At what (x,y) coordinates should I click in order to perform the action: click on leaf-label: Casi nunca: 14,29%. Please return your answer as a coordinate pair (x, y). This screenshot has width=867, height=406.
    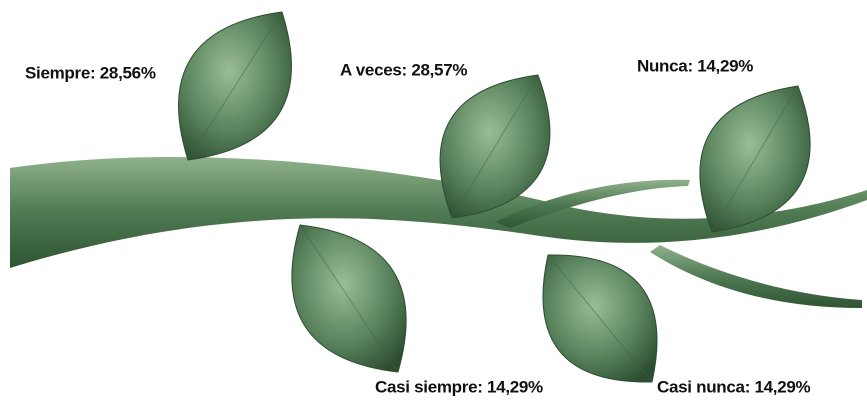
    Looking at the image, I should click on (734, 386).